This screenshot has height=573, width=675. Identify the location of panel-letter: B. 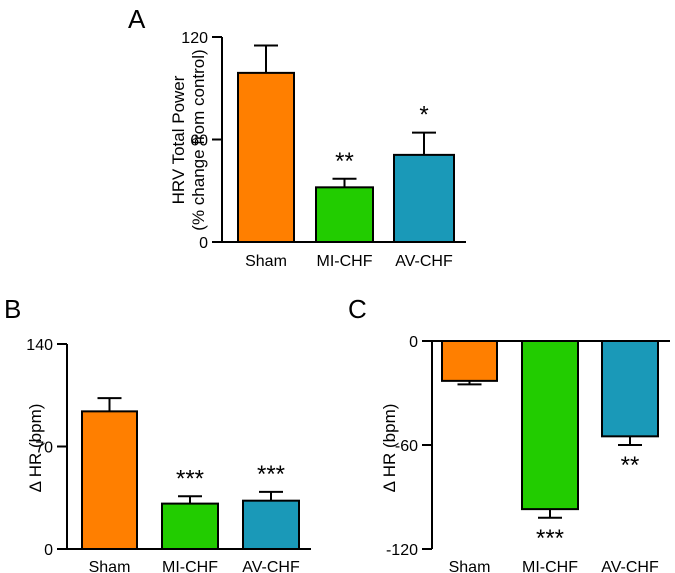
(12, 309).